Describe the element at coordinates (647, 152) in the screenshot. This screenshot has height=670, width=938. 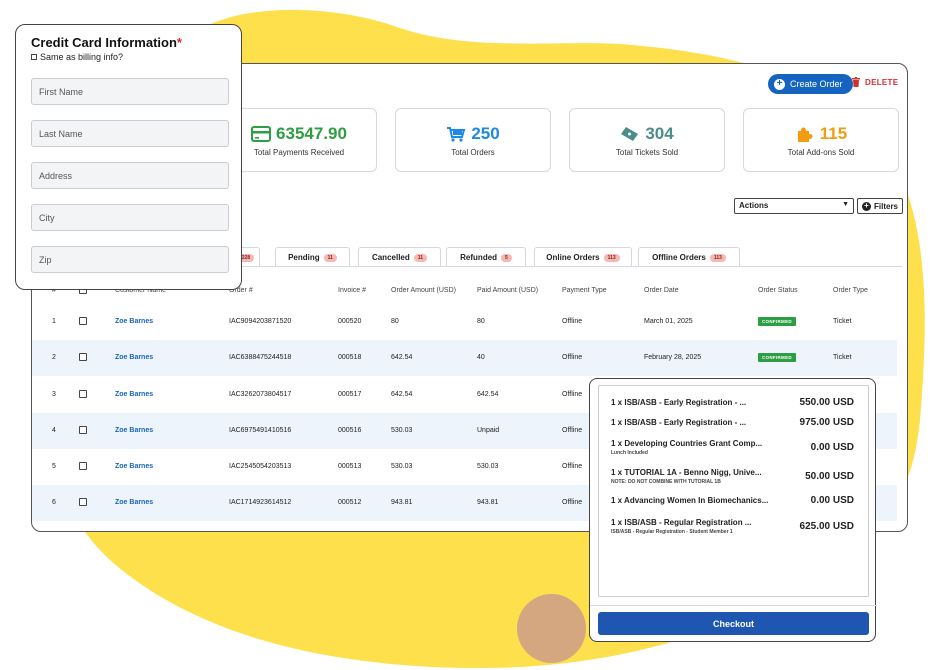
I see `stat-label: Total Tickets Sold` at that location.